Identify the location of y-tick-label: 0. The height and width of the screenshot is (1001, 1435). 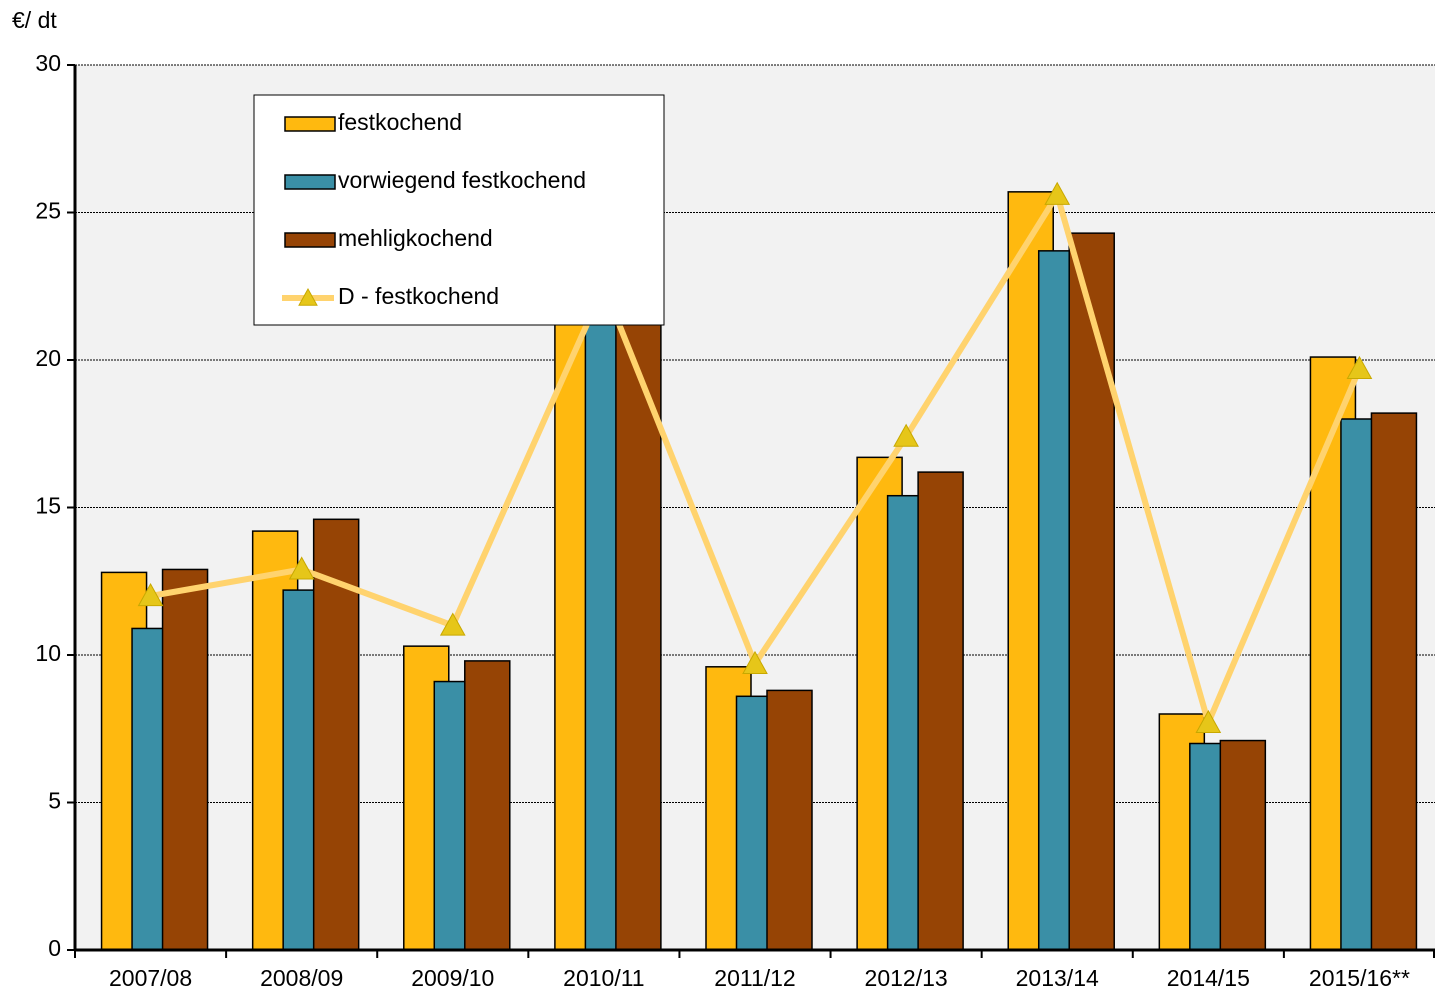
(54, 948).